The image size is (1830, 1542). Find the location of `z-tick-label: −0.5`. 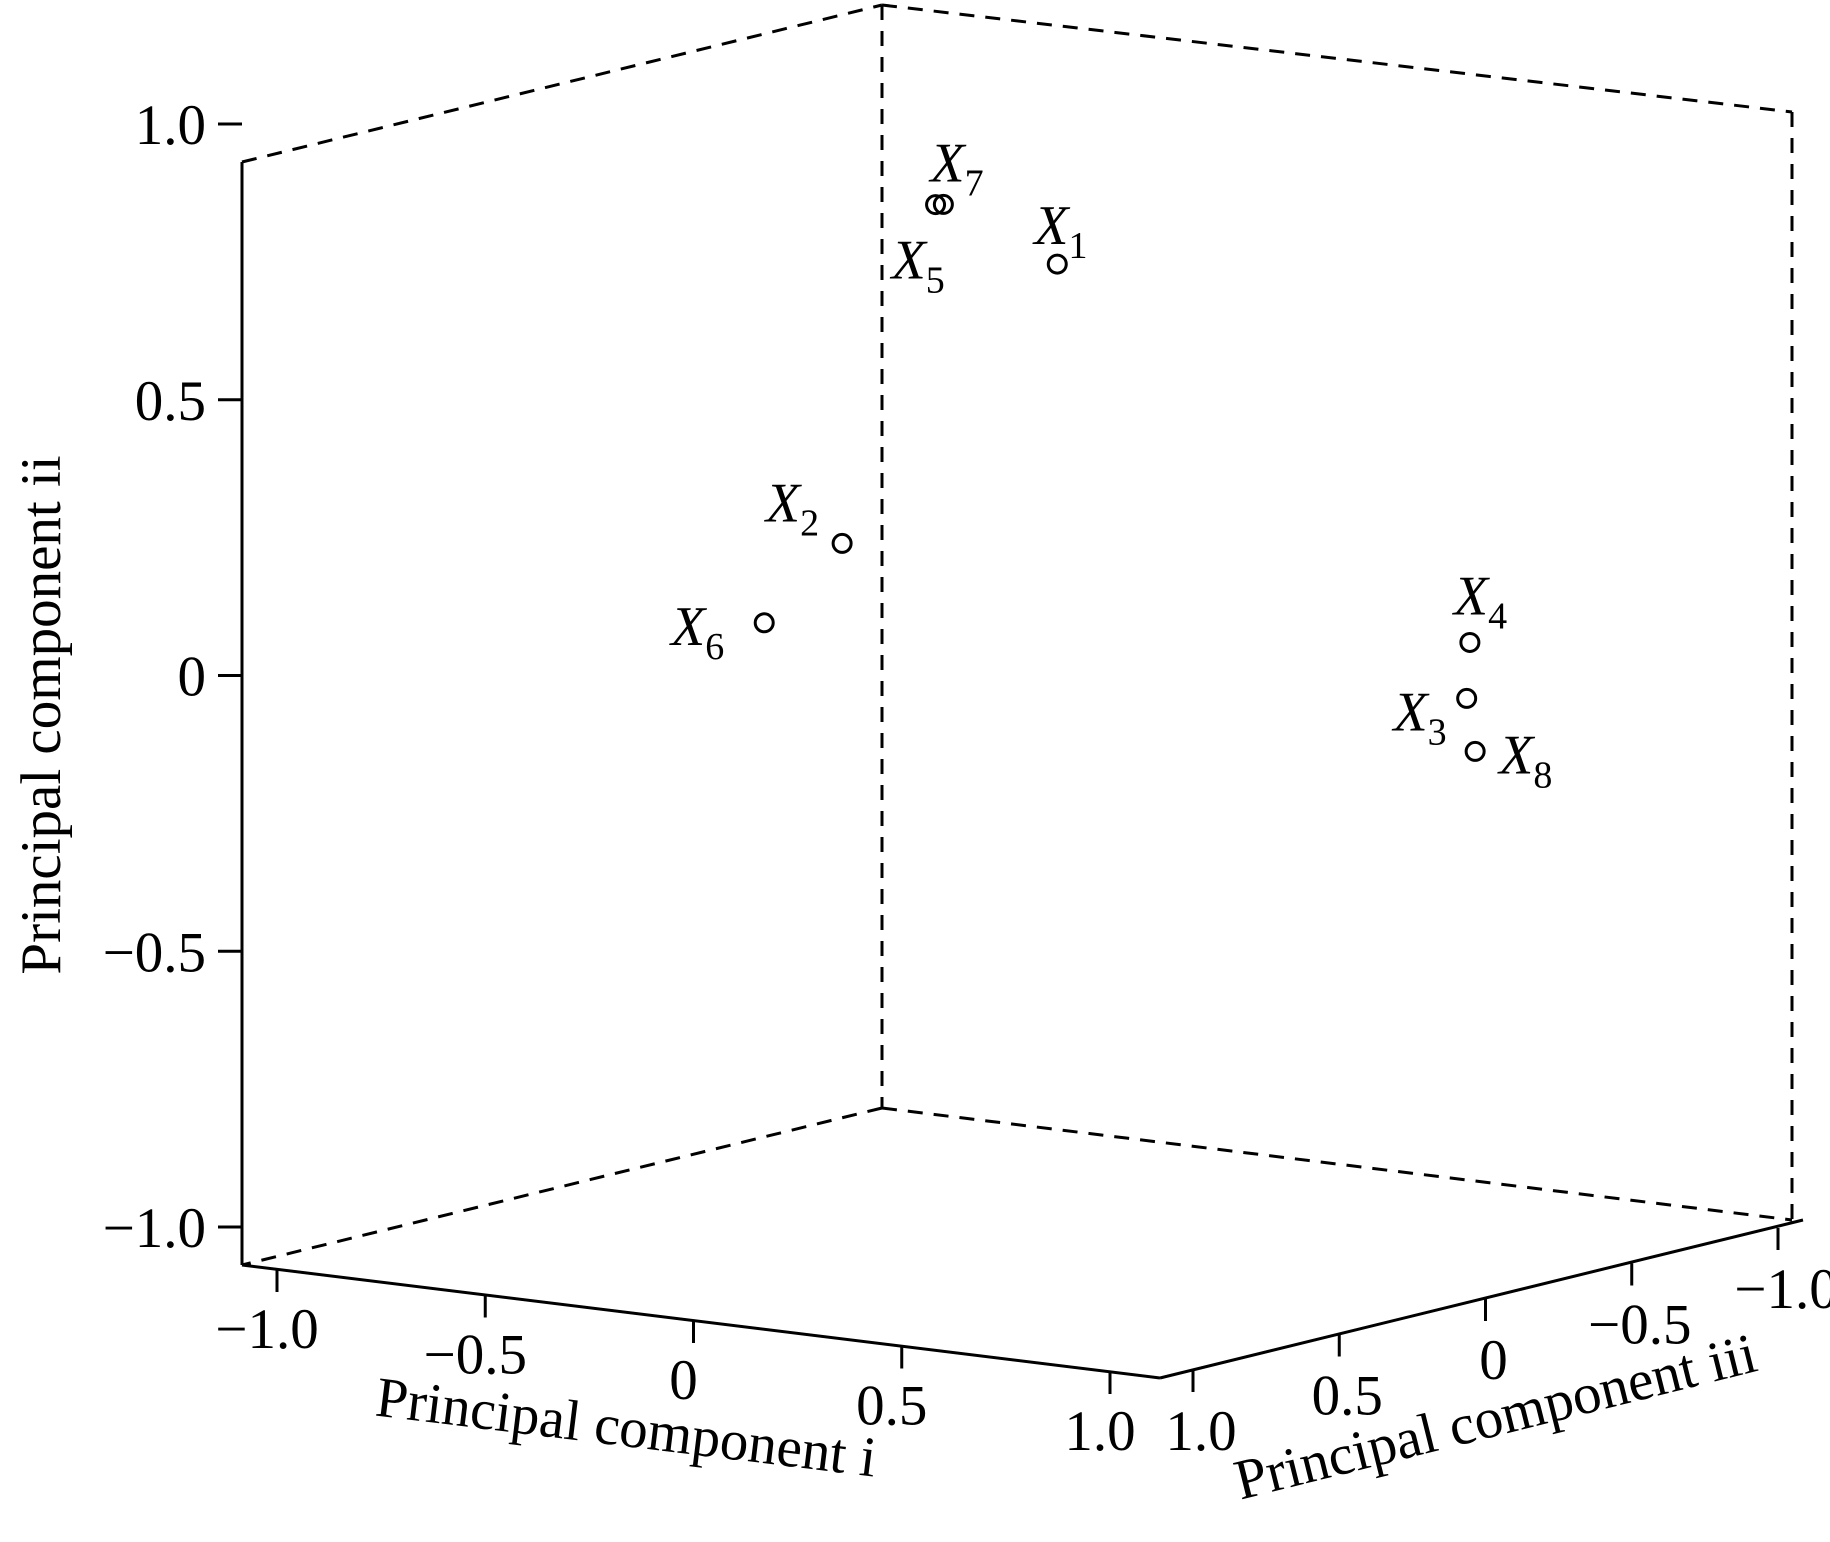

z-tick-label: −0.5 is located at coordinates (1639, 1325).